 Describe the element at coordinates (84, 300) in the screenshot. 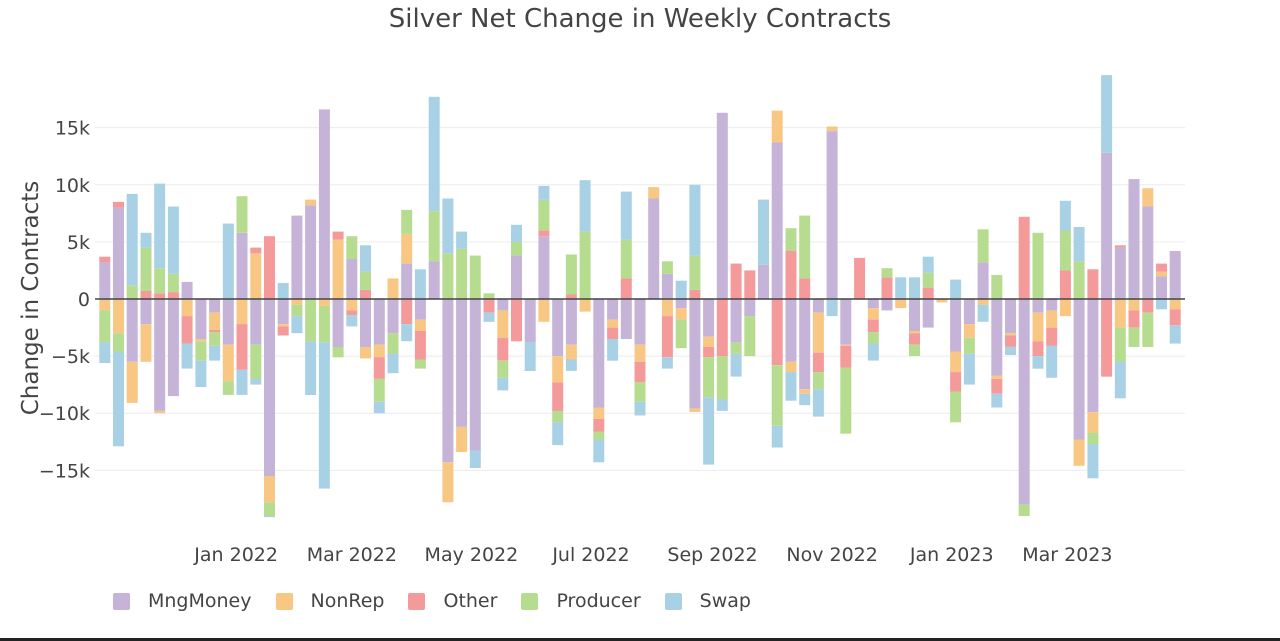

I see `y-tick-label: 0` at that location.